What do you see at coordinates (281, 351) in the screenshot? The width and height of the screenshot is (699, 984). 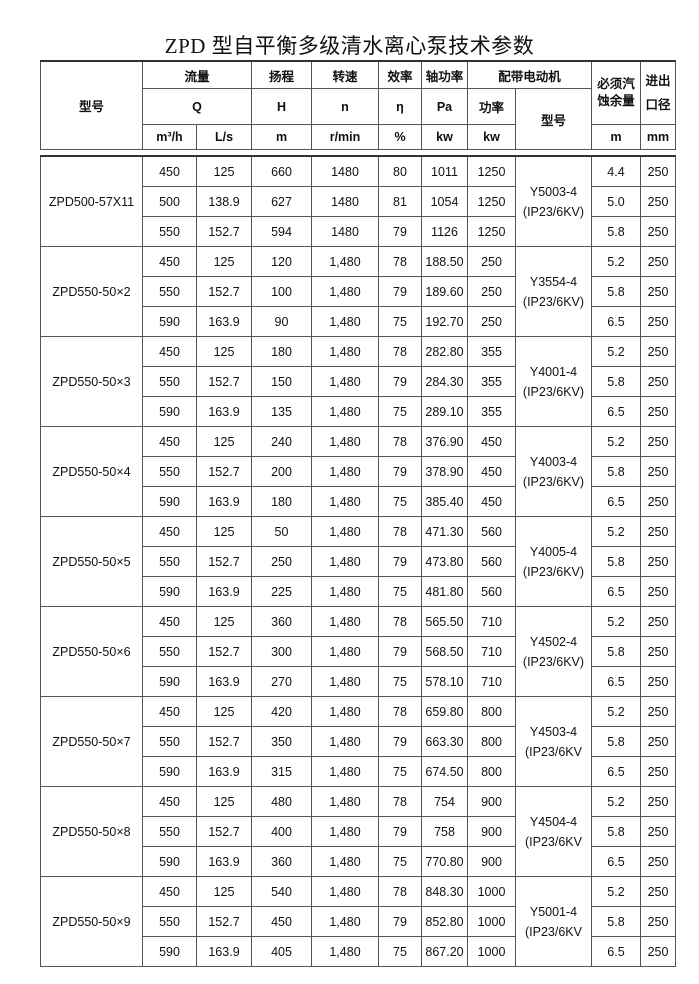 I see `head-cell: 180` at bounding box center [281, 351].